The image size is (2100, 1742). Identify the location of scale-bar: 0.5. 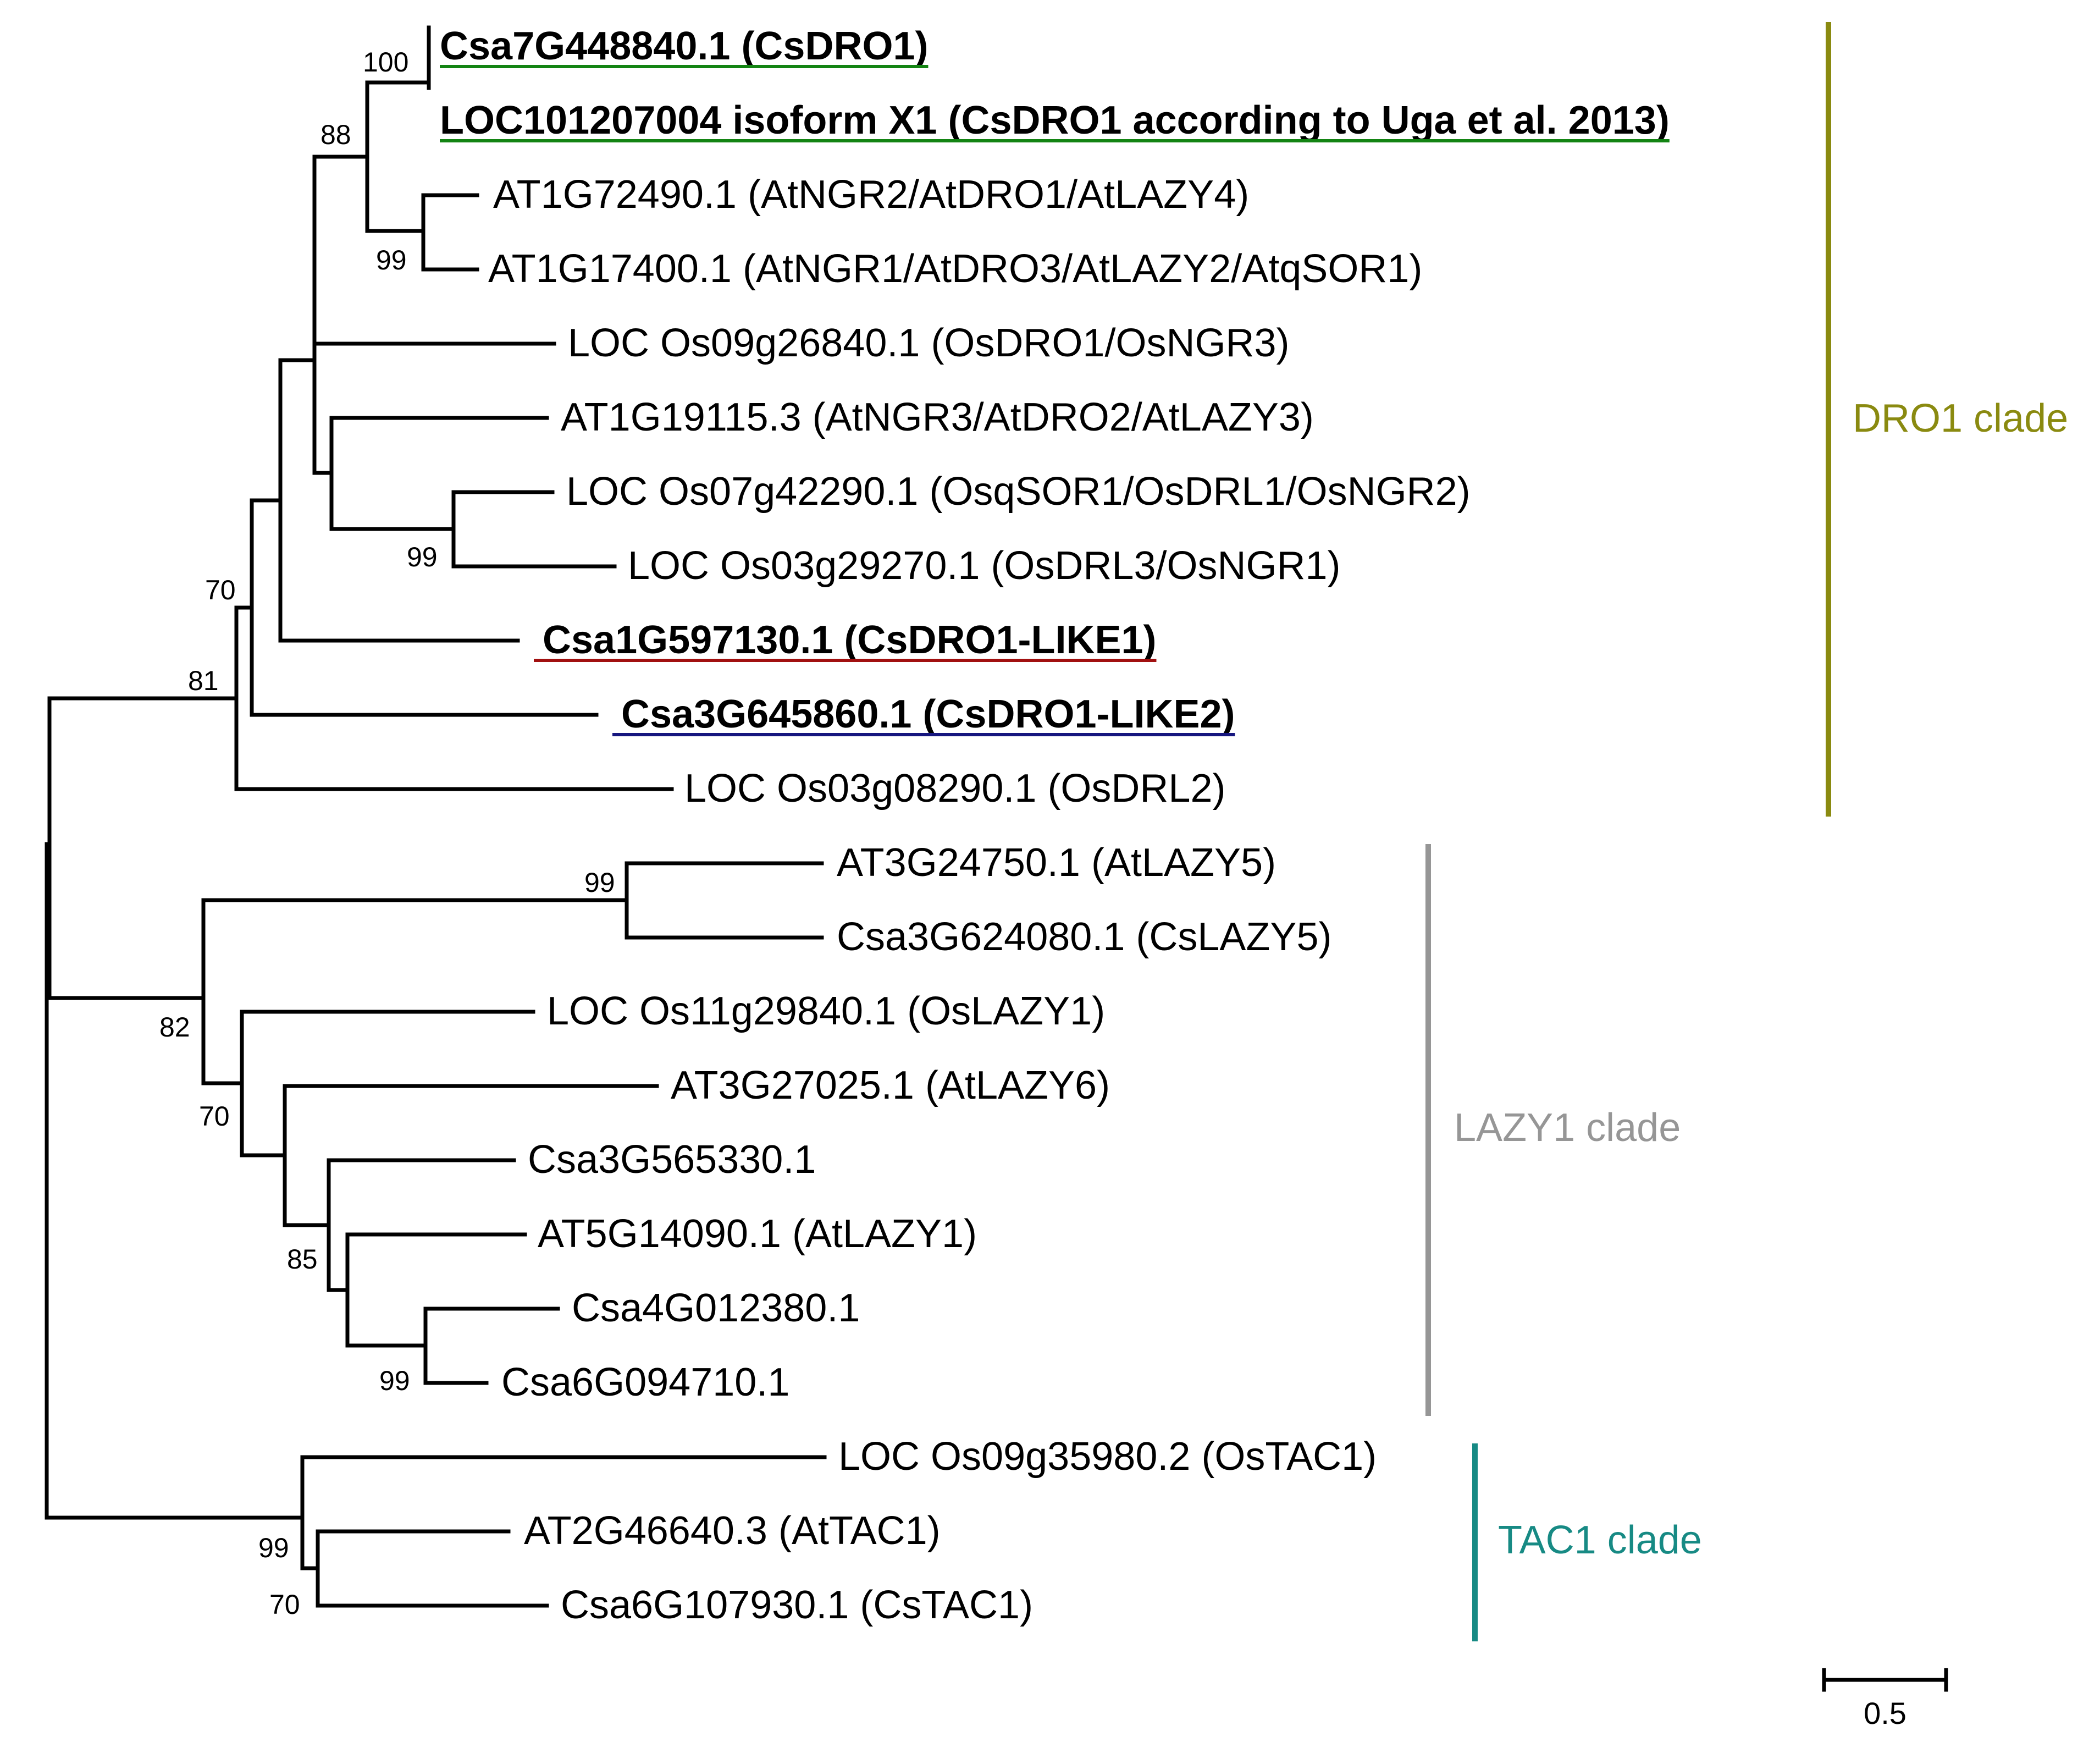
(1885, 1699).